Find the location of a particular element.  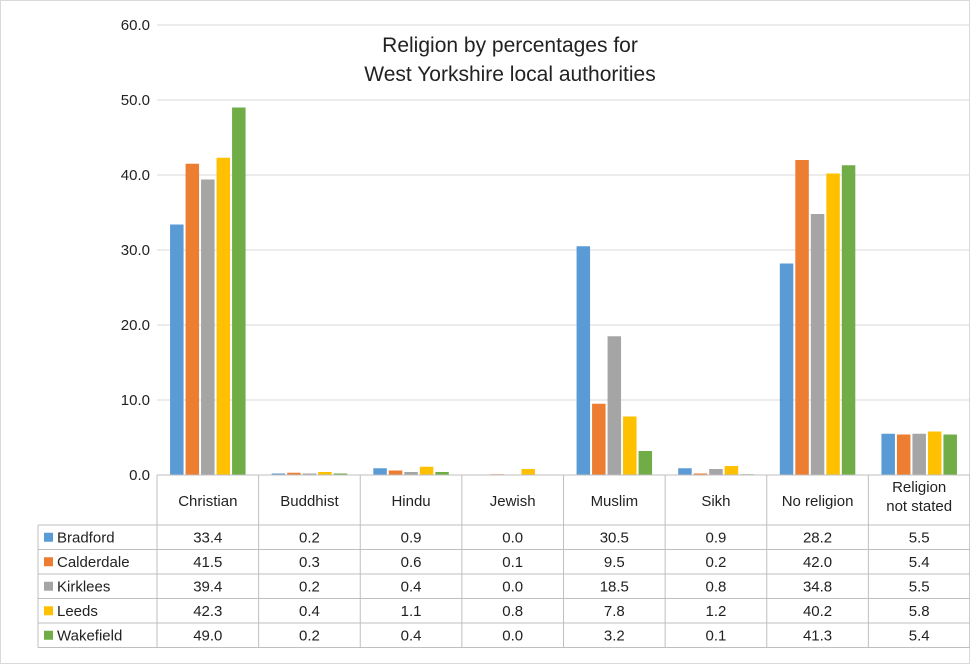

legend-key-kirklees is located at coordinates (48, 586).